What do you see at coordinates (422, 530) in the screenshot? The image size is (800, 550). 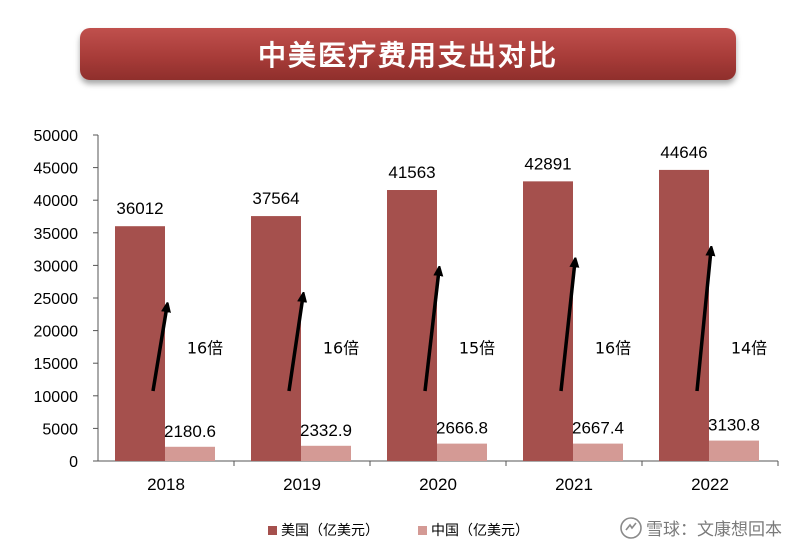 I see `legend-swatch-china` at bounding box center [422, 530].